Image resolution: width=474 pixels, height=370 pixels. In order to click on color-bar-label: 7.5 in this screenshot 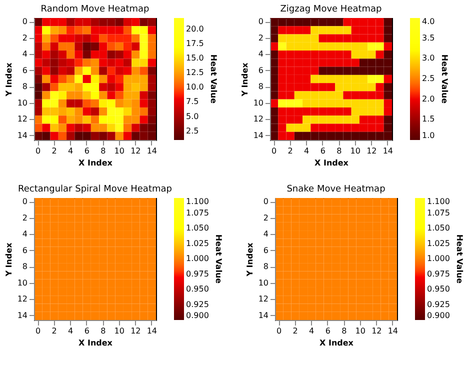, I will do `click(192, 101)`.